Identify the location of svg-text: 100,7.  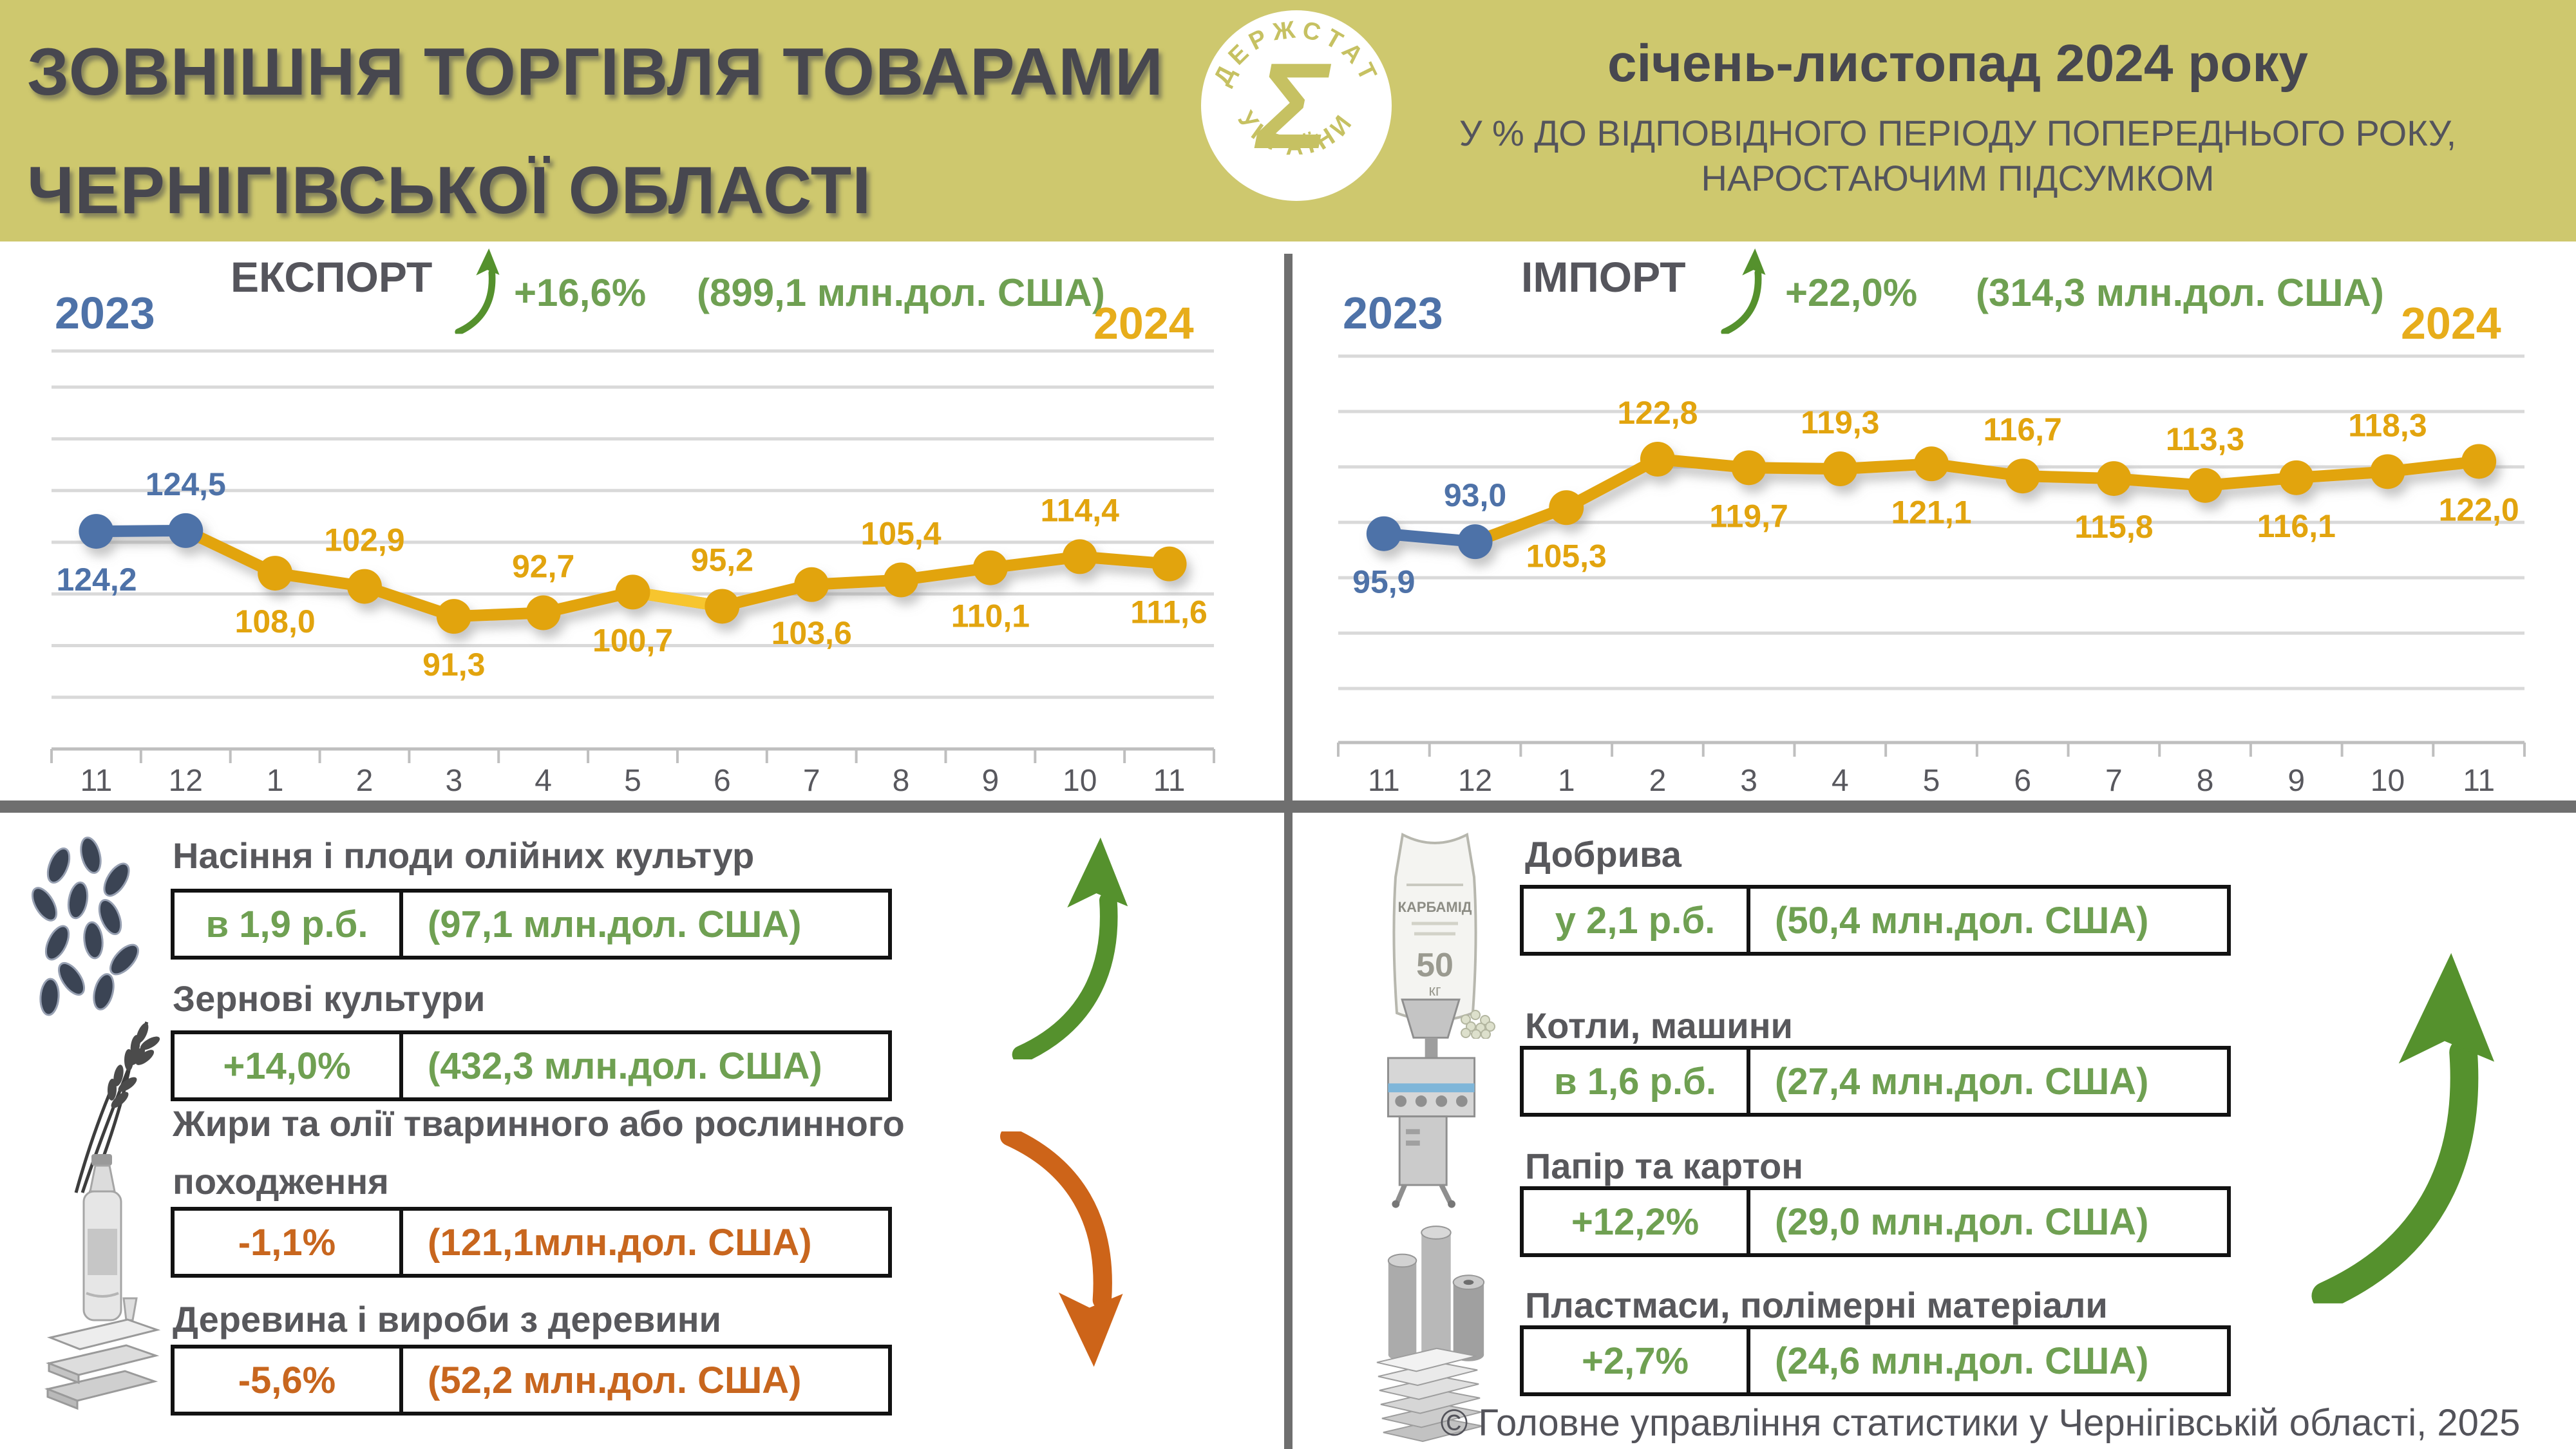
(633, 640).